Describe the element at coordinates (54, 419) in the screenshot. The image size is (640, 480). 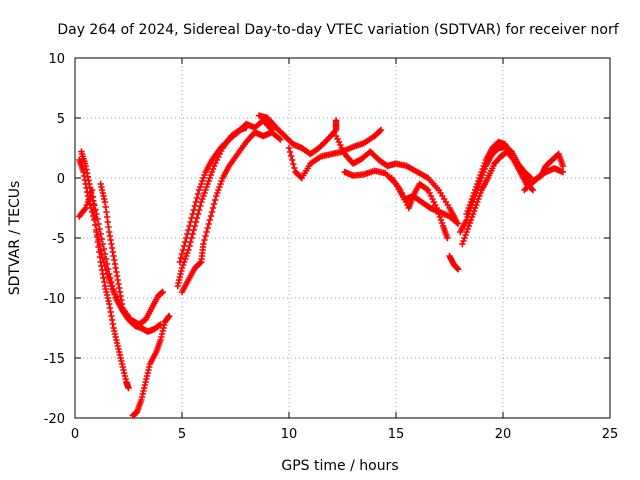
I see `y-tick-label: -20` at that location.